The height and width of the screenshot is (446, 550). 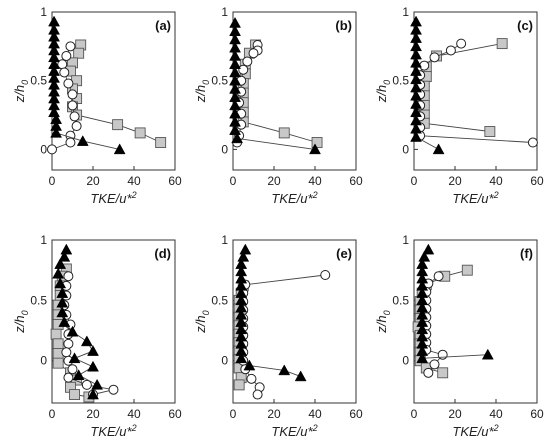 What do you see at coordinates (162, 253) in the screenshot?
I see `panel-letter: (d)` at bounding box center [162, 253].